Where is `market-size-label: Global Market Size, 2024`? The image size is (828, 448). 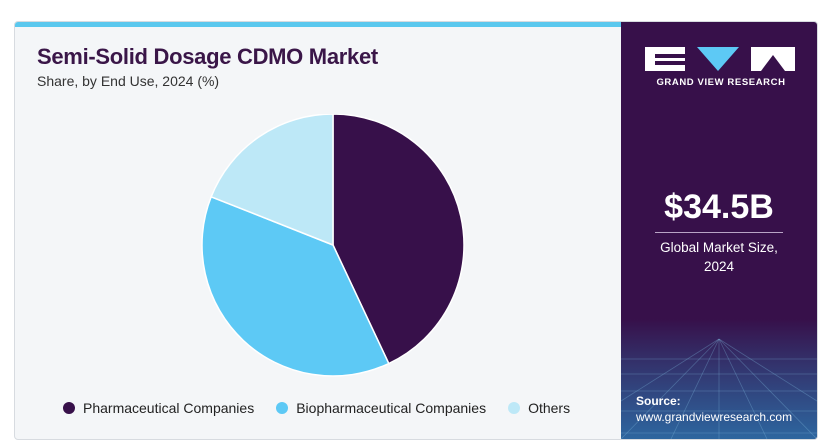 market-size-label: Global Market Size, 2024 is located at coordinates (719, 257).